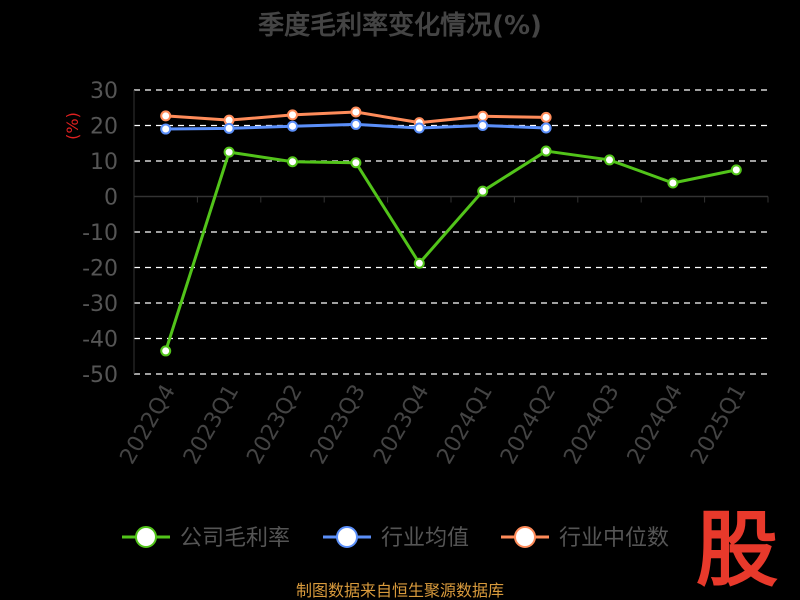 The width and height of the screenshot is (800, 600). What do you see at coordinates (655, 425) in the screenshot?
I see `x-tick-label: 2024Q4` at bounding box center [655, 425].